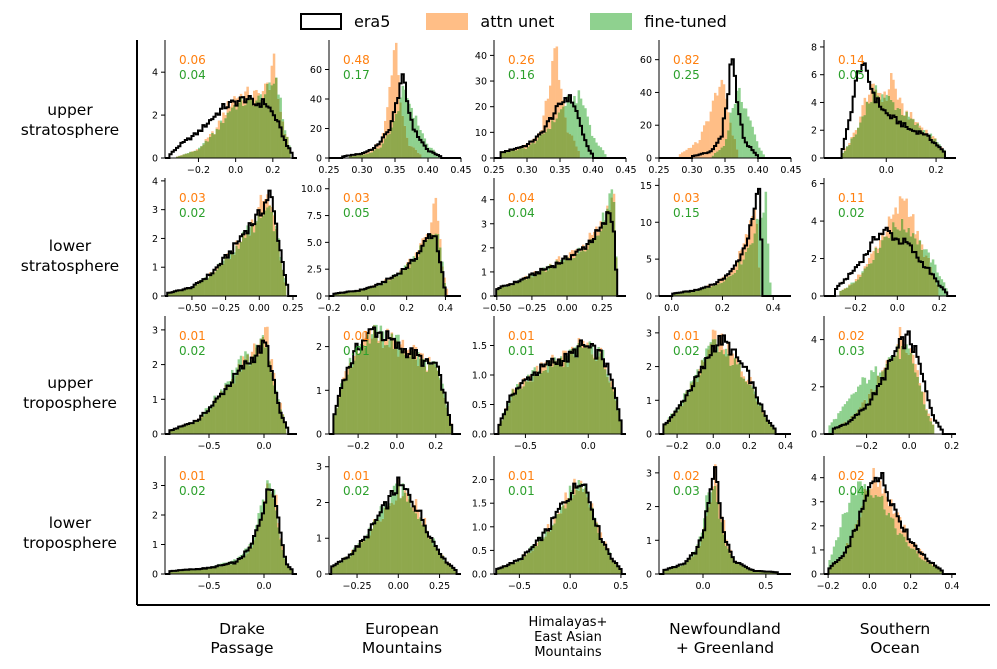 The height and width of the screenshot is (669, 997). What do you see at coordinates (394, 170) in the screenshot?
I see `x-tick-label: 0.35` at bounding box center [394, 170].